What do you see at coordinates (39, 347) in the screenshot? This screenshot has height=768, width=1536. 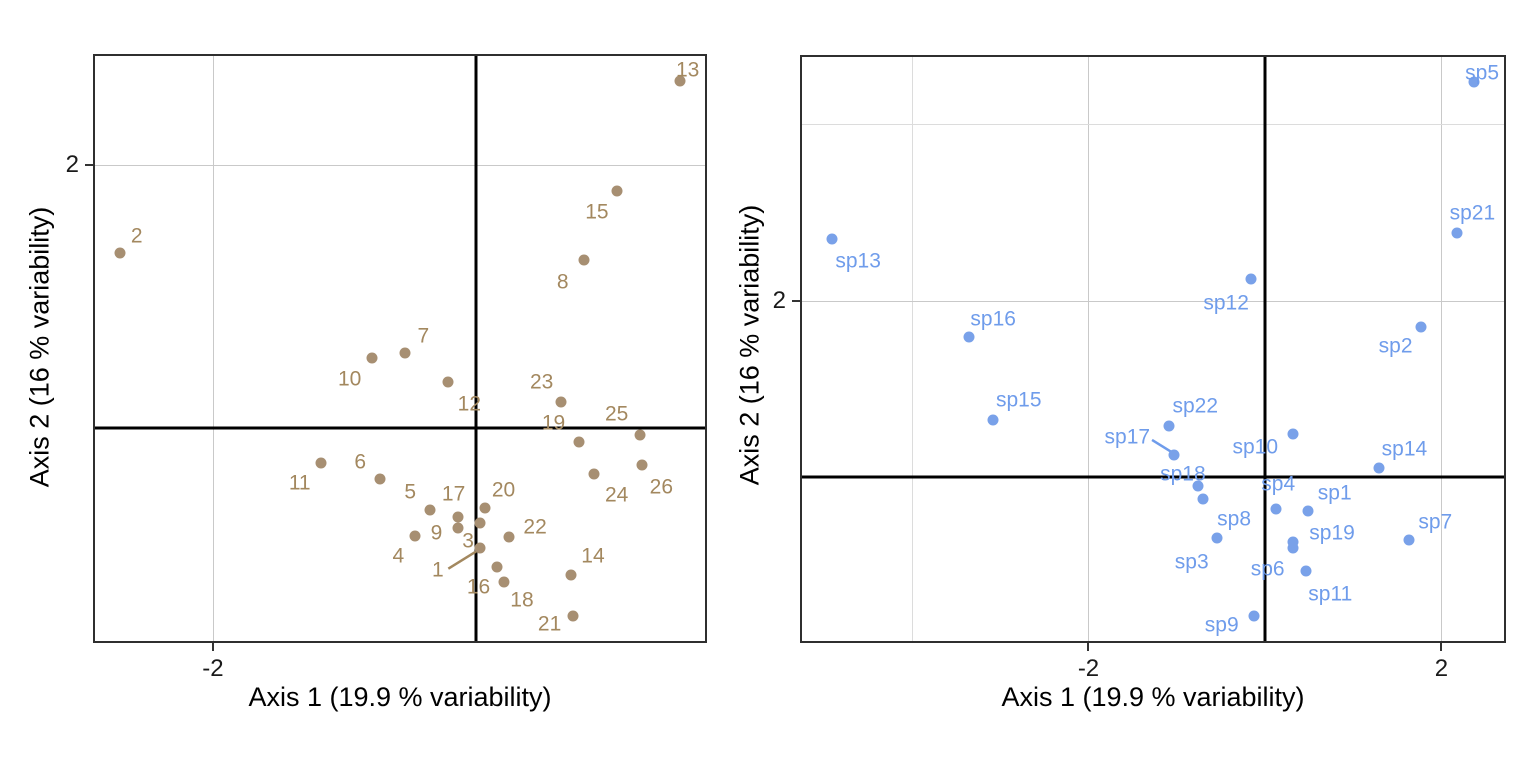 I see `site-y-axis-title: Axis 2 (16 % variability)` at bounding box center [39, 347].